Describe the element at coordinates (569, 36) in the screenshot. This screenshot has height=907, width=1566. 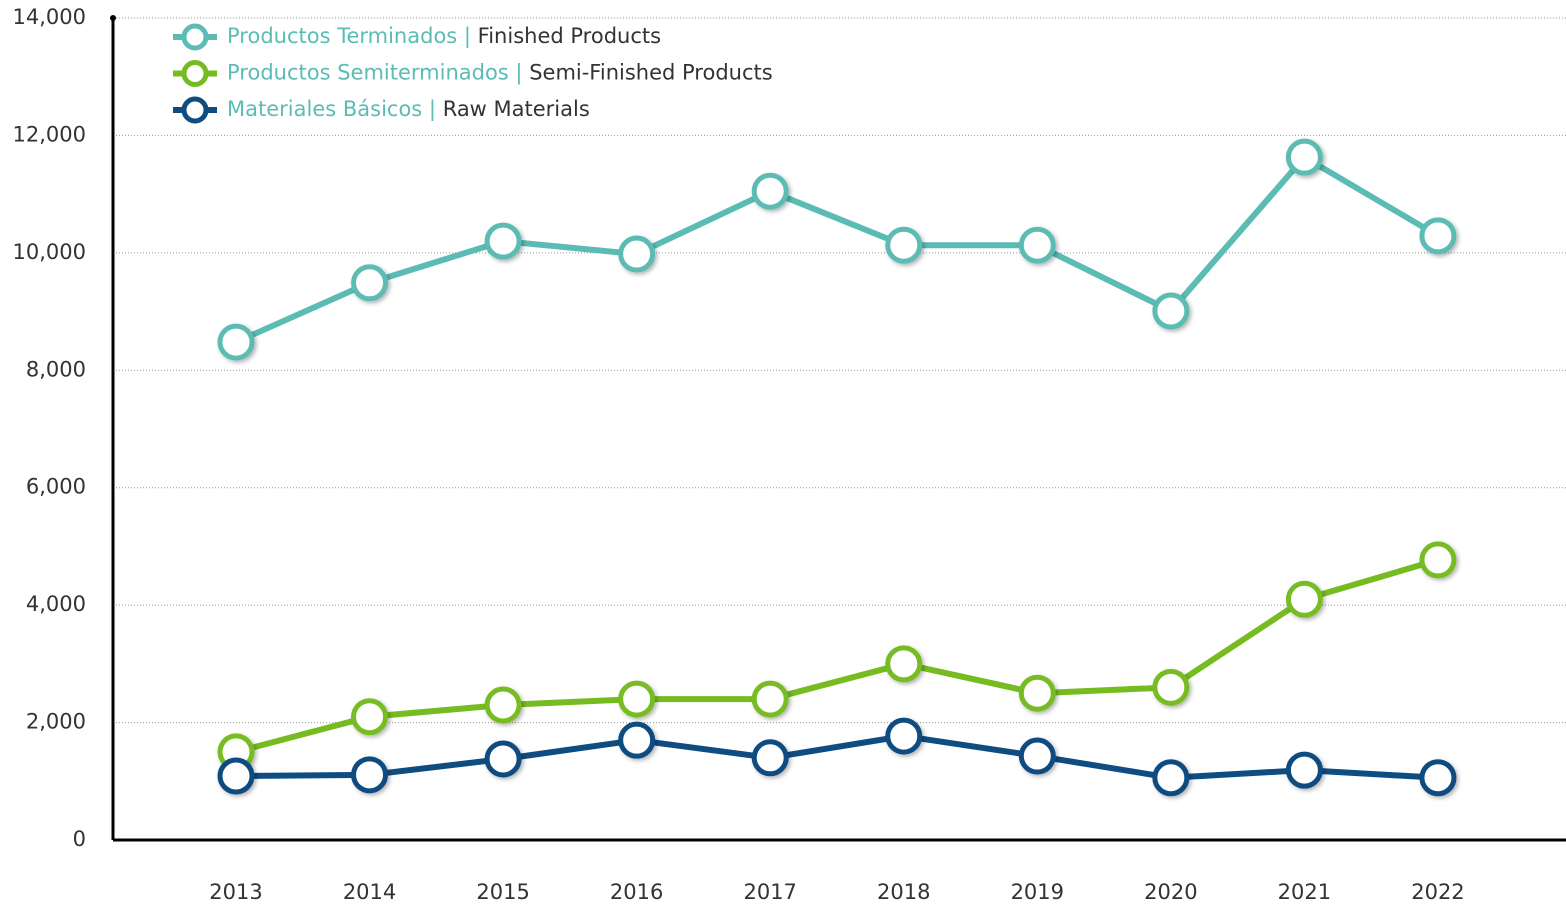
I see `legend-name-en: Finished Products` at that location.